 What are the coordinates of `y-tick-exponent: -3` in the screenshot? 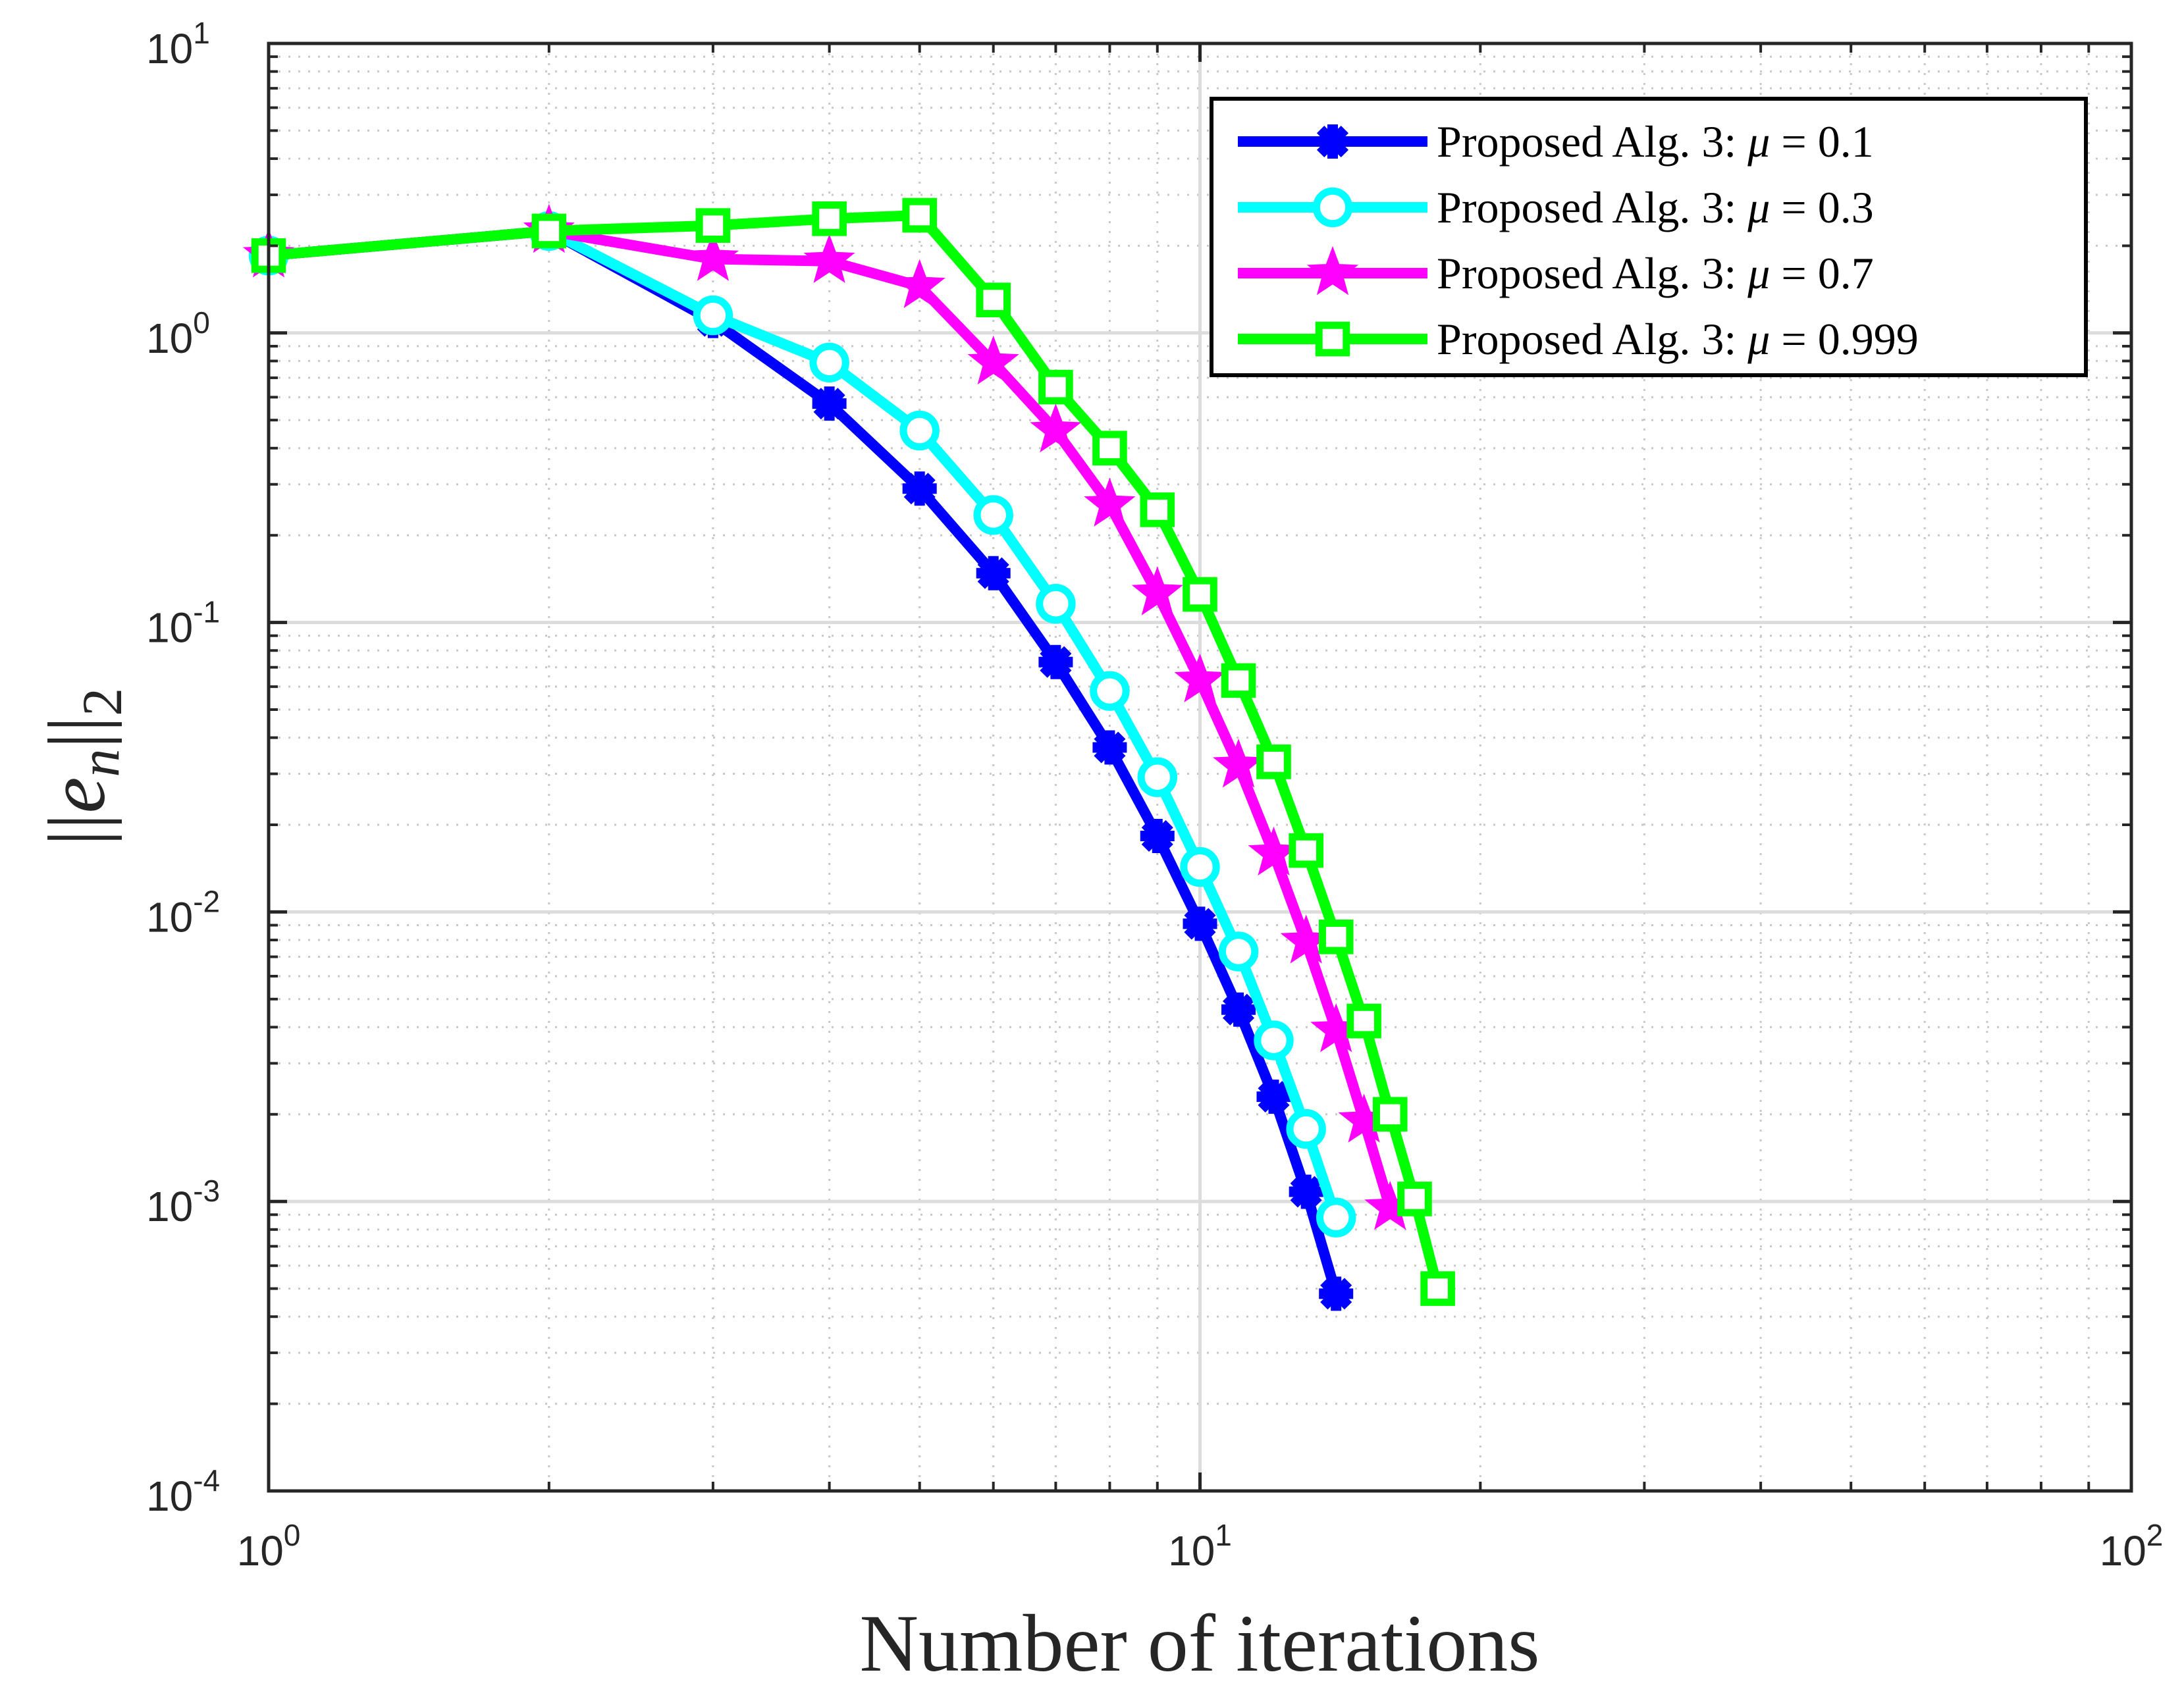 It's located at (206, 1191).